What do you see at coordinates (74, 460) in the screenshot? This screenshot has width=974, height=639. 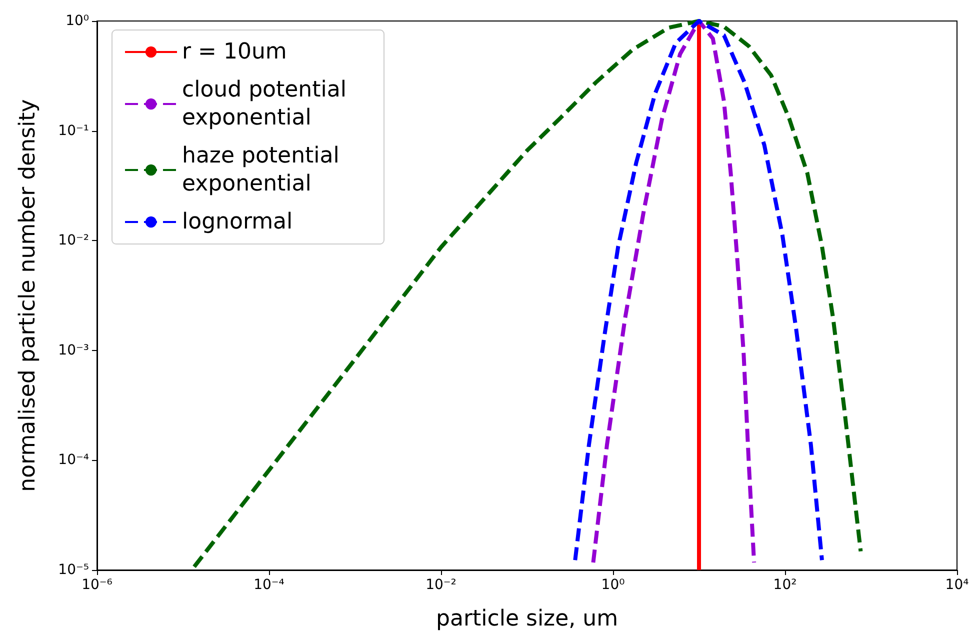 I see `y-tick-label: 10⁻⁴` at bounding box center [74, 460].